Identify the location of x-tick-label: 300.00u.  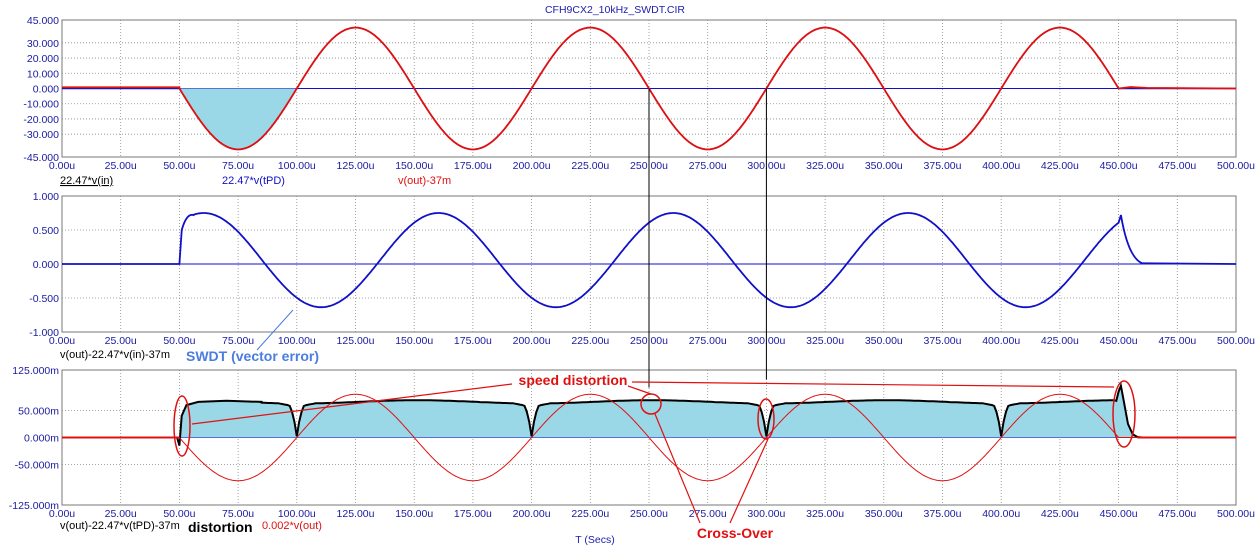
(766, 514).